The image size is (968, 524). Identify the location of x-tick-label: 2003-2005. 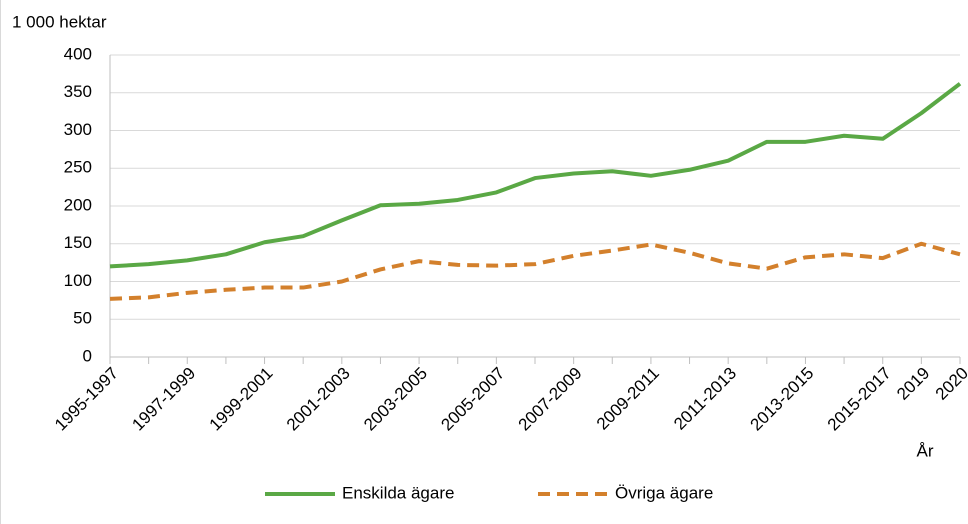
(395, 399).